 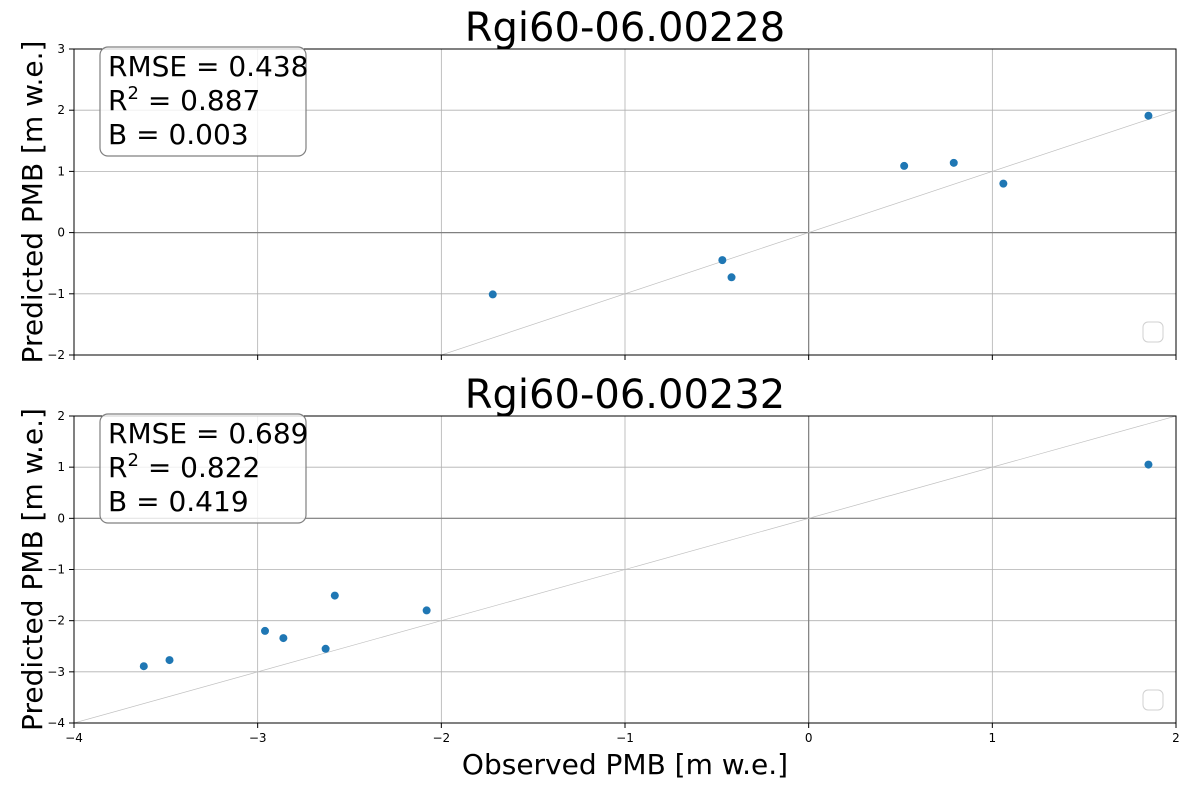 I want to click on rmse-stat: RMSE = 0.689, so click(x=208, y=433).